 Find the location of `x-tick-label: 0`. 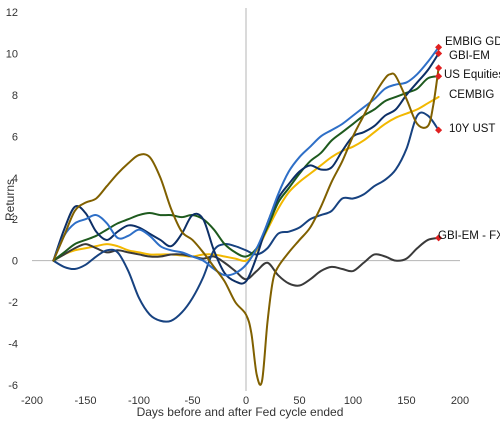

x-tick-label: 0 is located at coordinates (246, 401).